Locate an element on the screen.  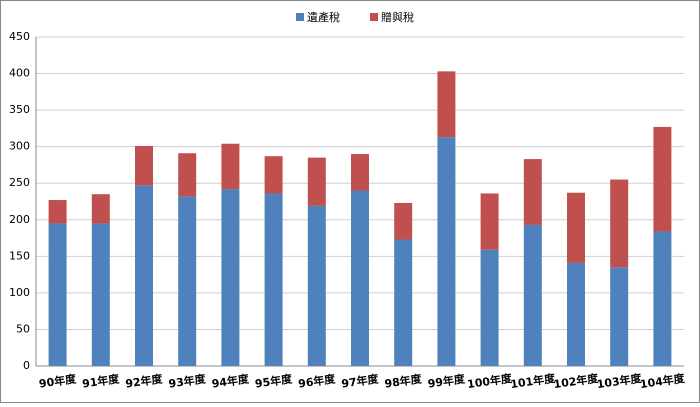
x-tick-label: 95年度 is located at coordinates (274, 380).